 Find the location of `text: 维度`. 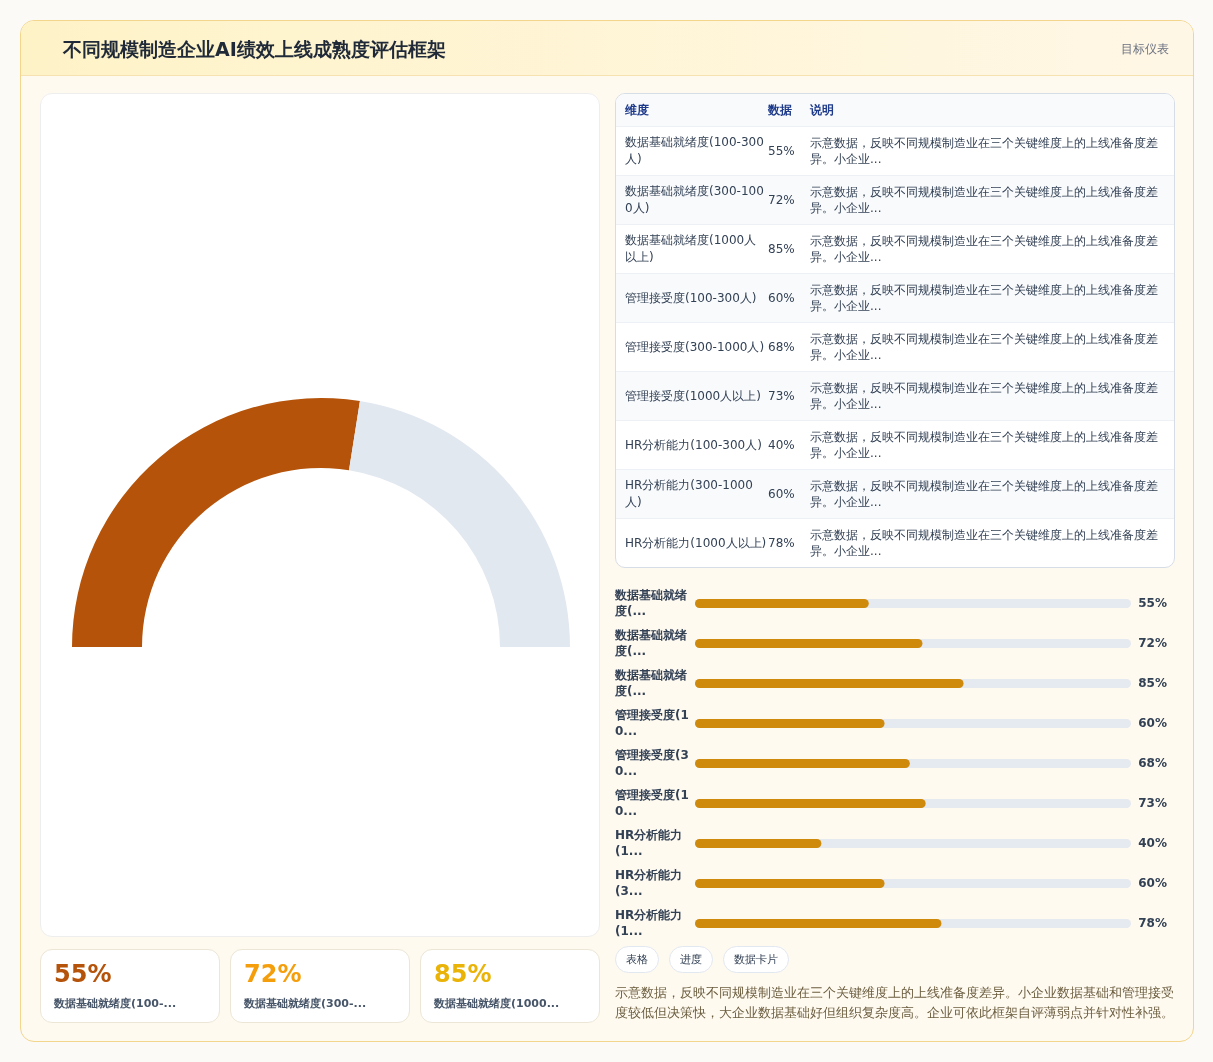

text: 维度 is located at coordinates (637, 110).